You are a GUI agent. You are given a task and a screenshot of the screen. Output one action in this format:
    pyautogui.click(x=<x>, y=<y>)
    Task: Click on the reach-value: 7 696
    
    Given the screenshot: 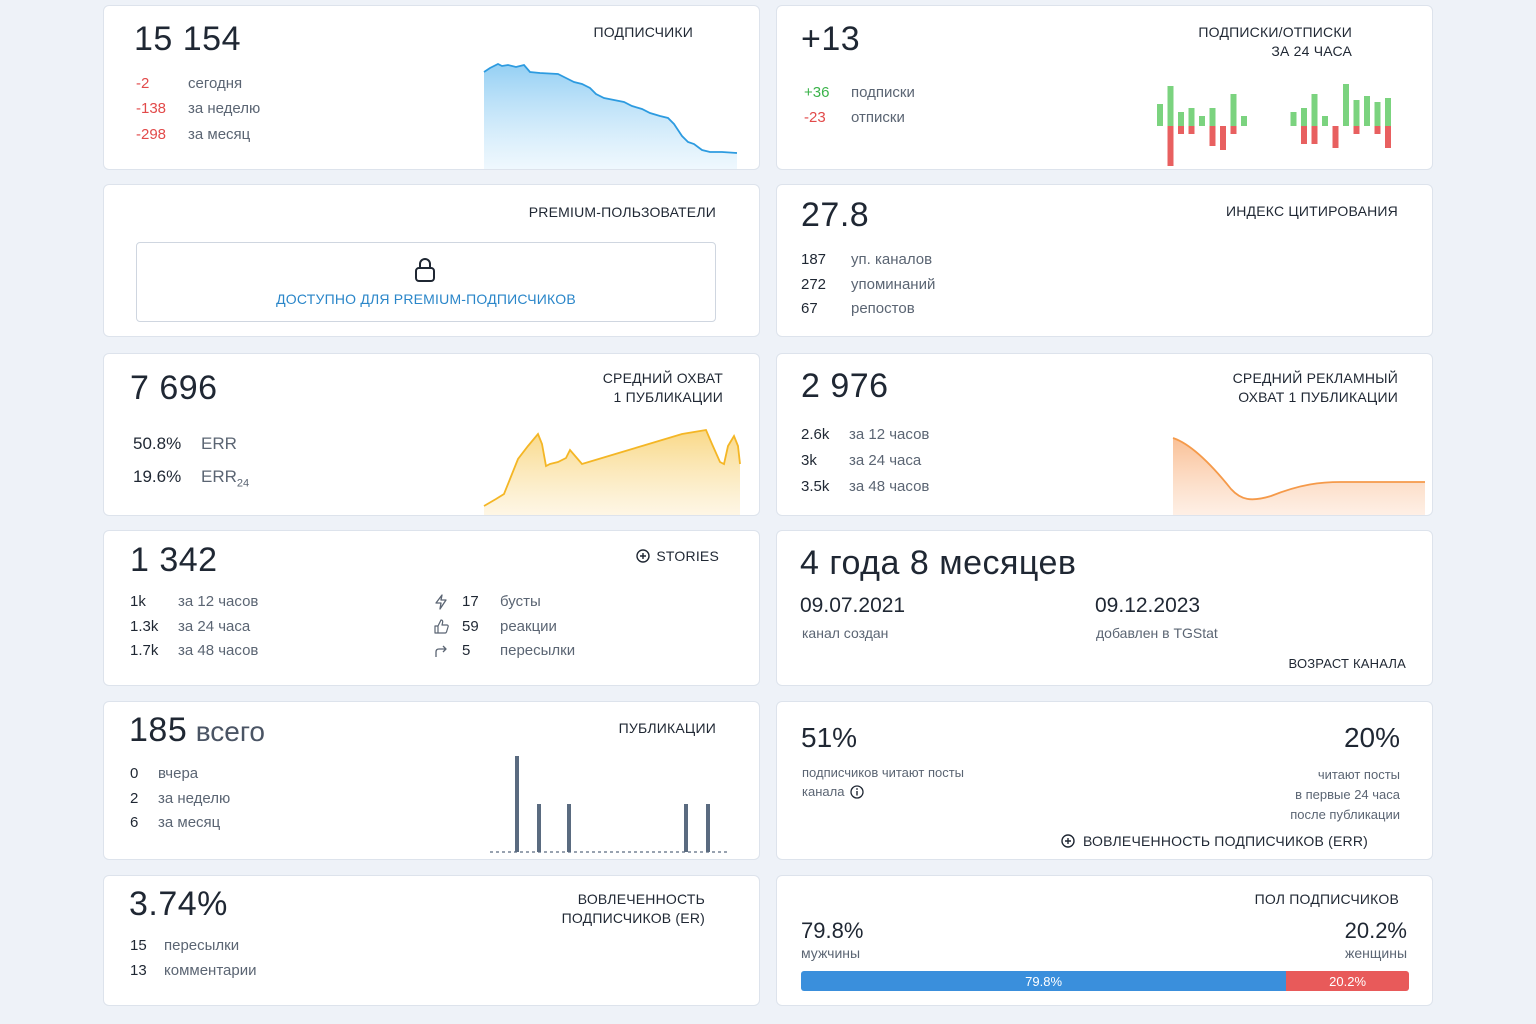 What is the action you would take?
    pyautogui.click(x=174, y=388)
    